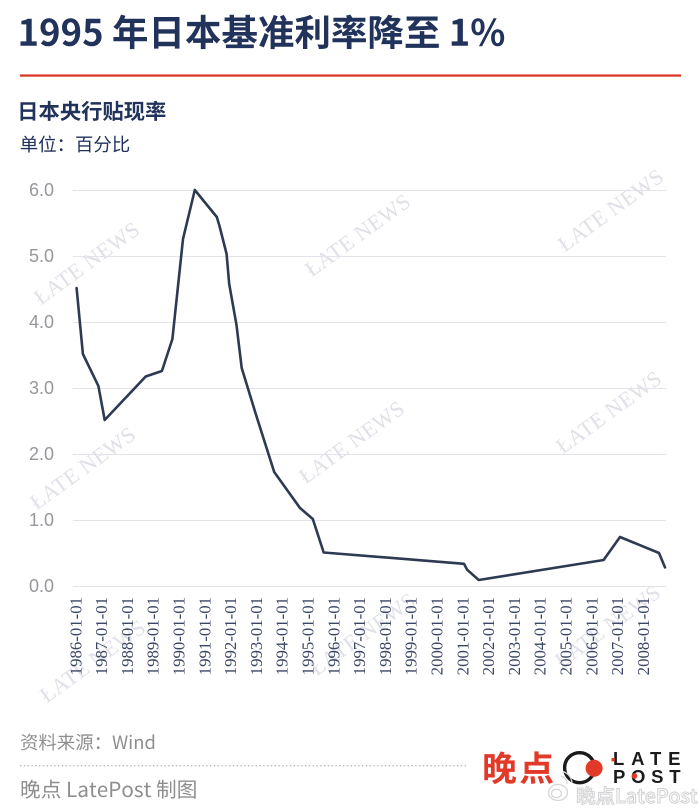 The width and height of the screenshot is (700, 808). What do you see at coordinates (179, 636) in the screenshot?
I see `svg-text: 1990-01-01` at bounding box center [179, 636].